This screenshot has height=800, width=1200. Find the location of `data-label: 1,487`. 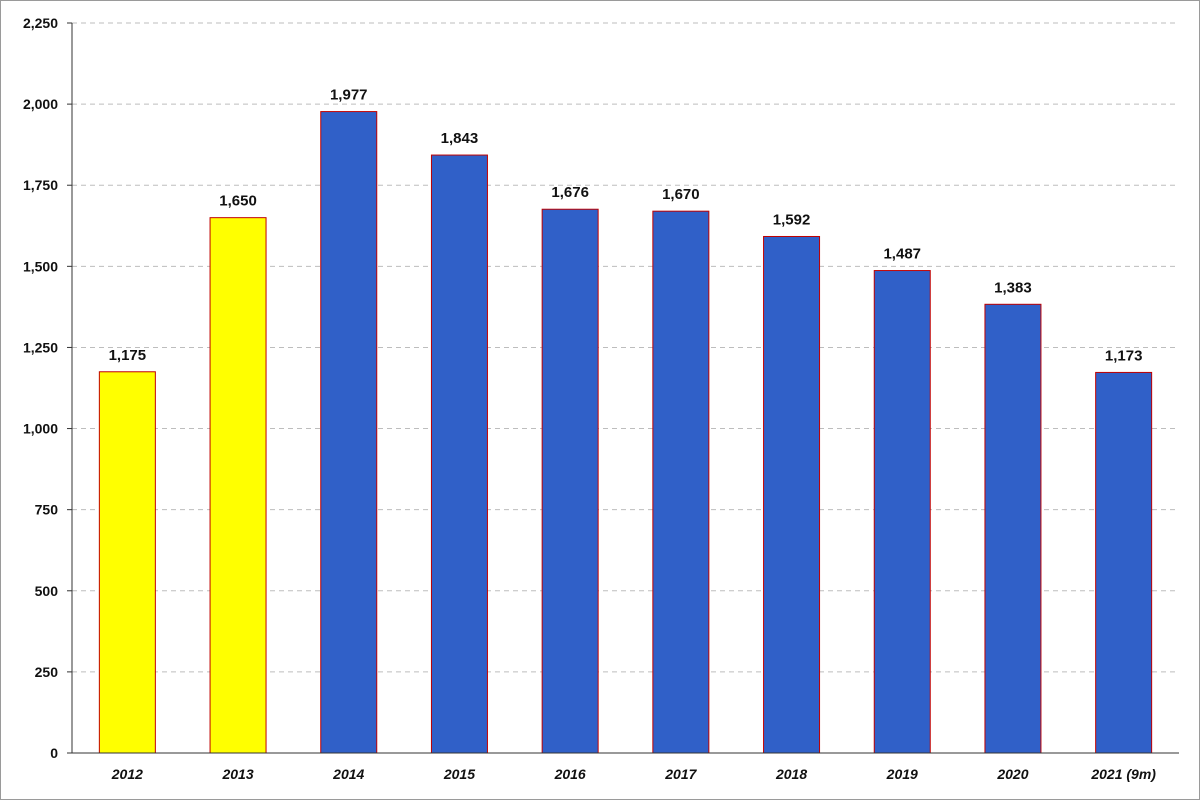

data-label: 1,487 is located at coordinates (902, 254).